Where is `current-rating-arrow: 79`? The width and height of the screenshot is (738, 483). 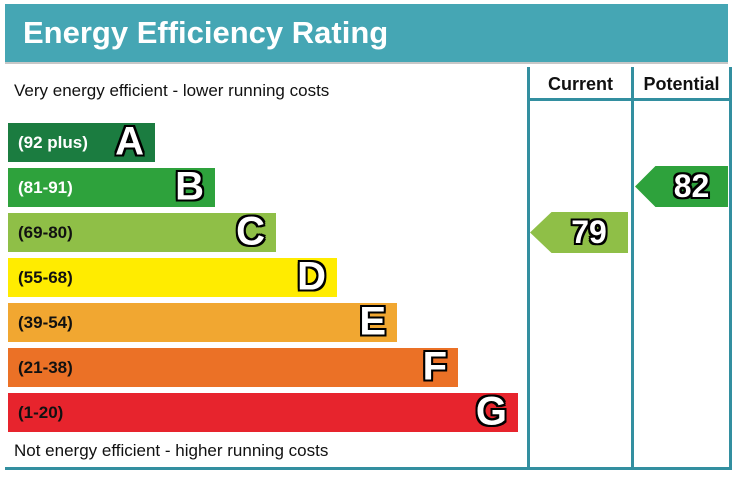 current-rating-arrow: 79 is located at coordinates (579, 232).